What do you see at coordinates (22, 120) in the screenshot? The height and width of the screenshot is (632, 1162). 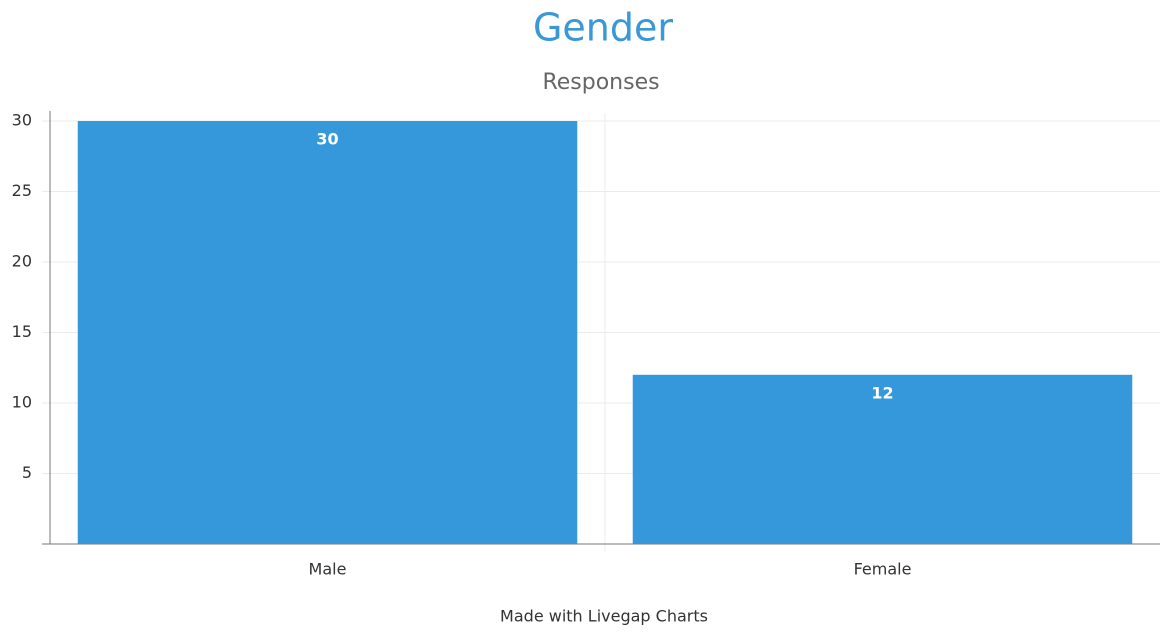 I see `y-tick-label: 30` at bounding box center [22, 120].